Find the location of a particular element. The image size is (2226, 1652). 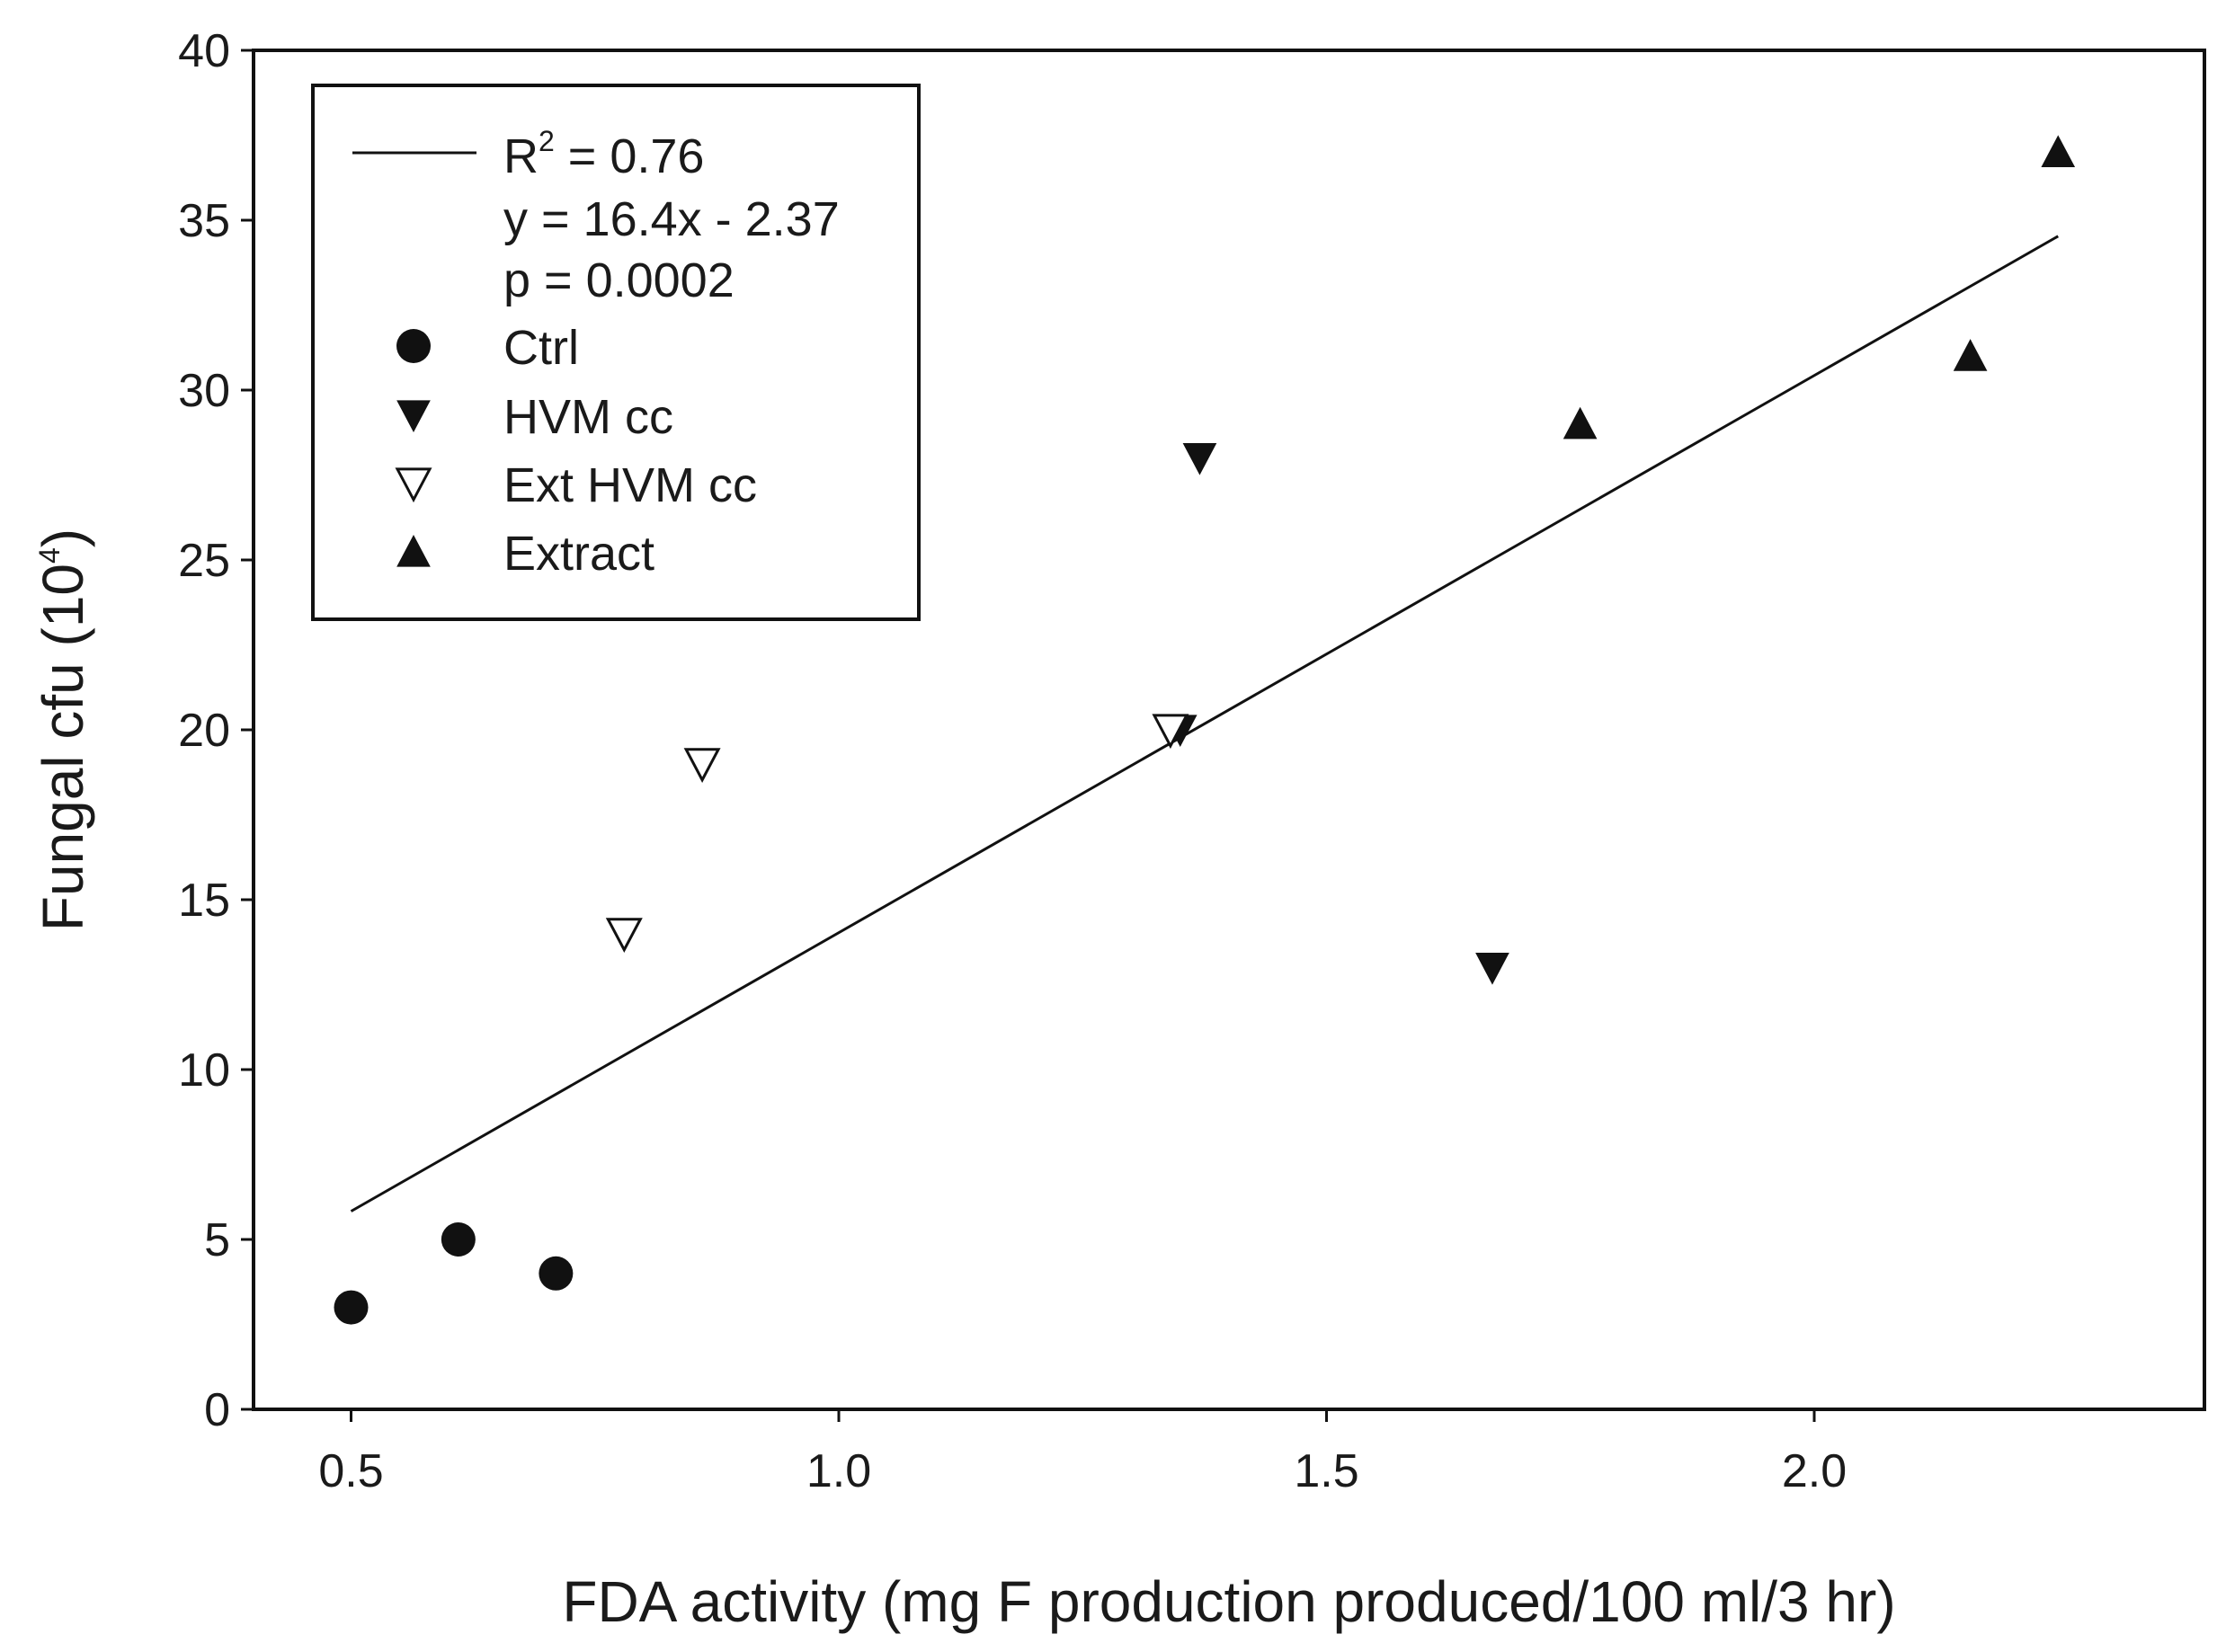

x-axis: 0.5 1.0 1.5 2.0 is located at coordinates (1082, 1453).